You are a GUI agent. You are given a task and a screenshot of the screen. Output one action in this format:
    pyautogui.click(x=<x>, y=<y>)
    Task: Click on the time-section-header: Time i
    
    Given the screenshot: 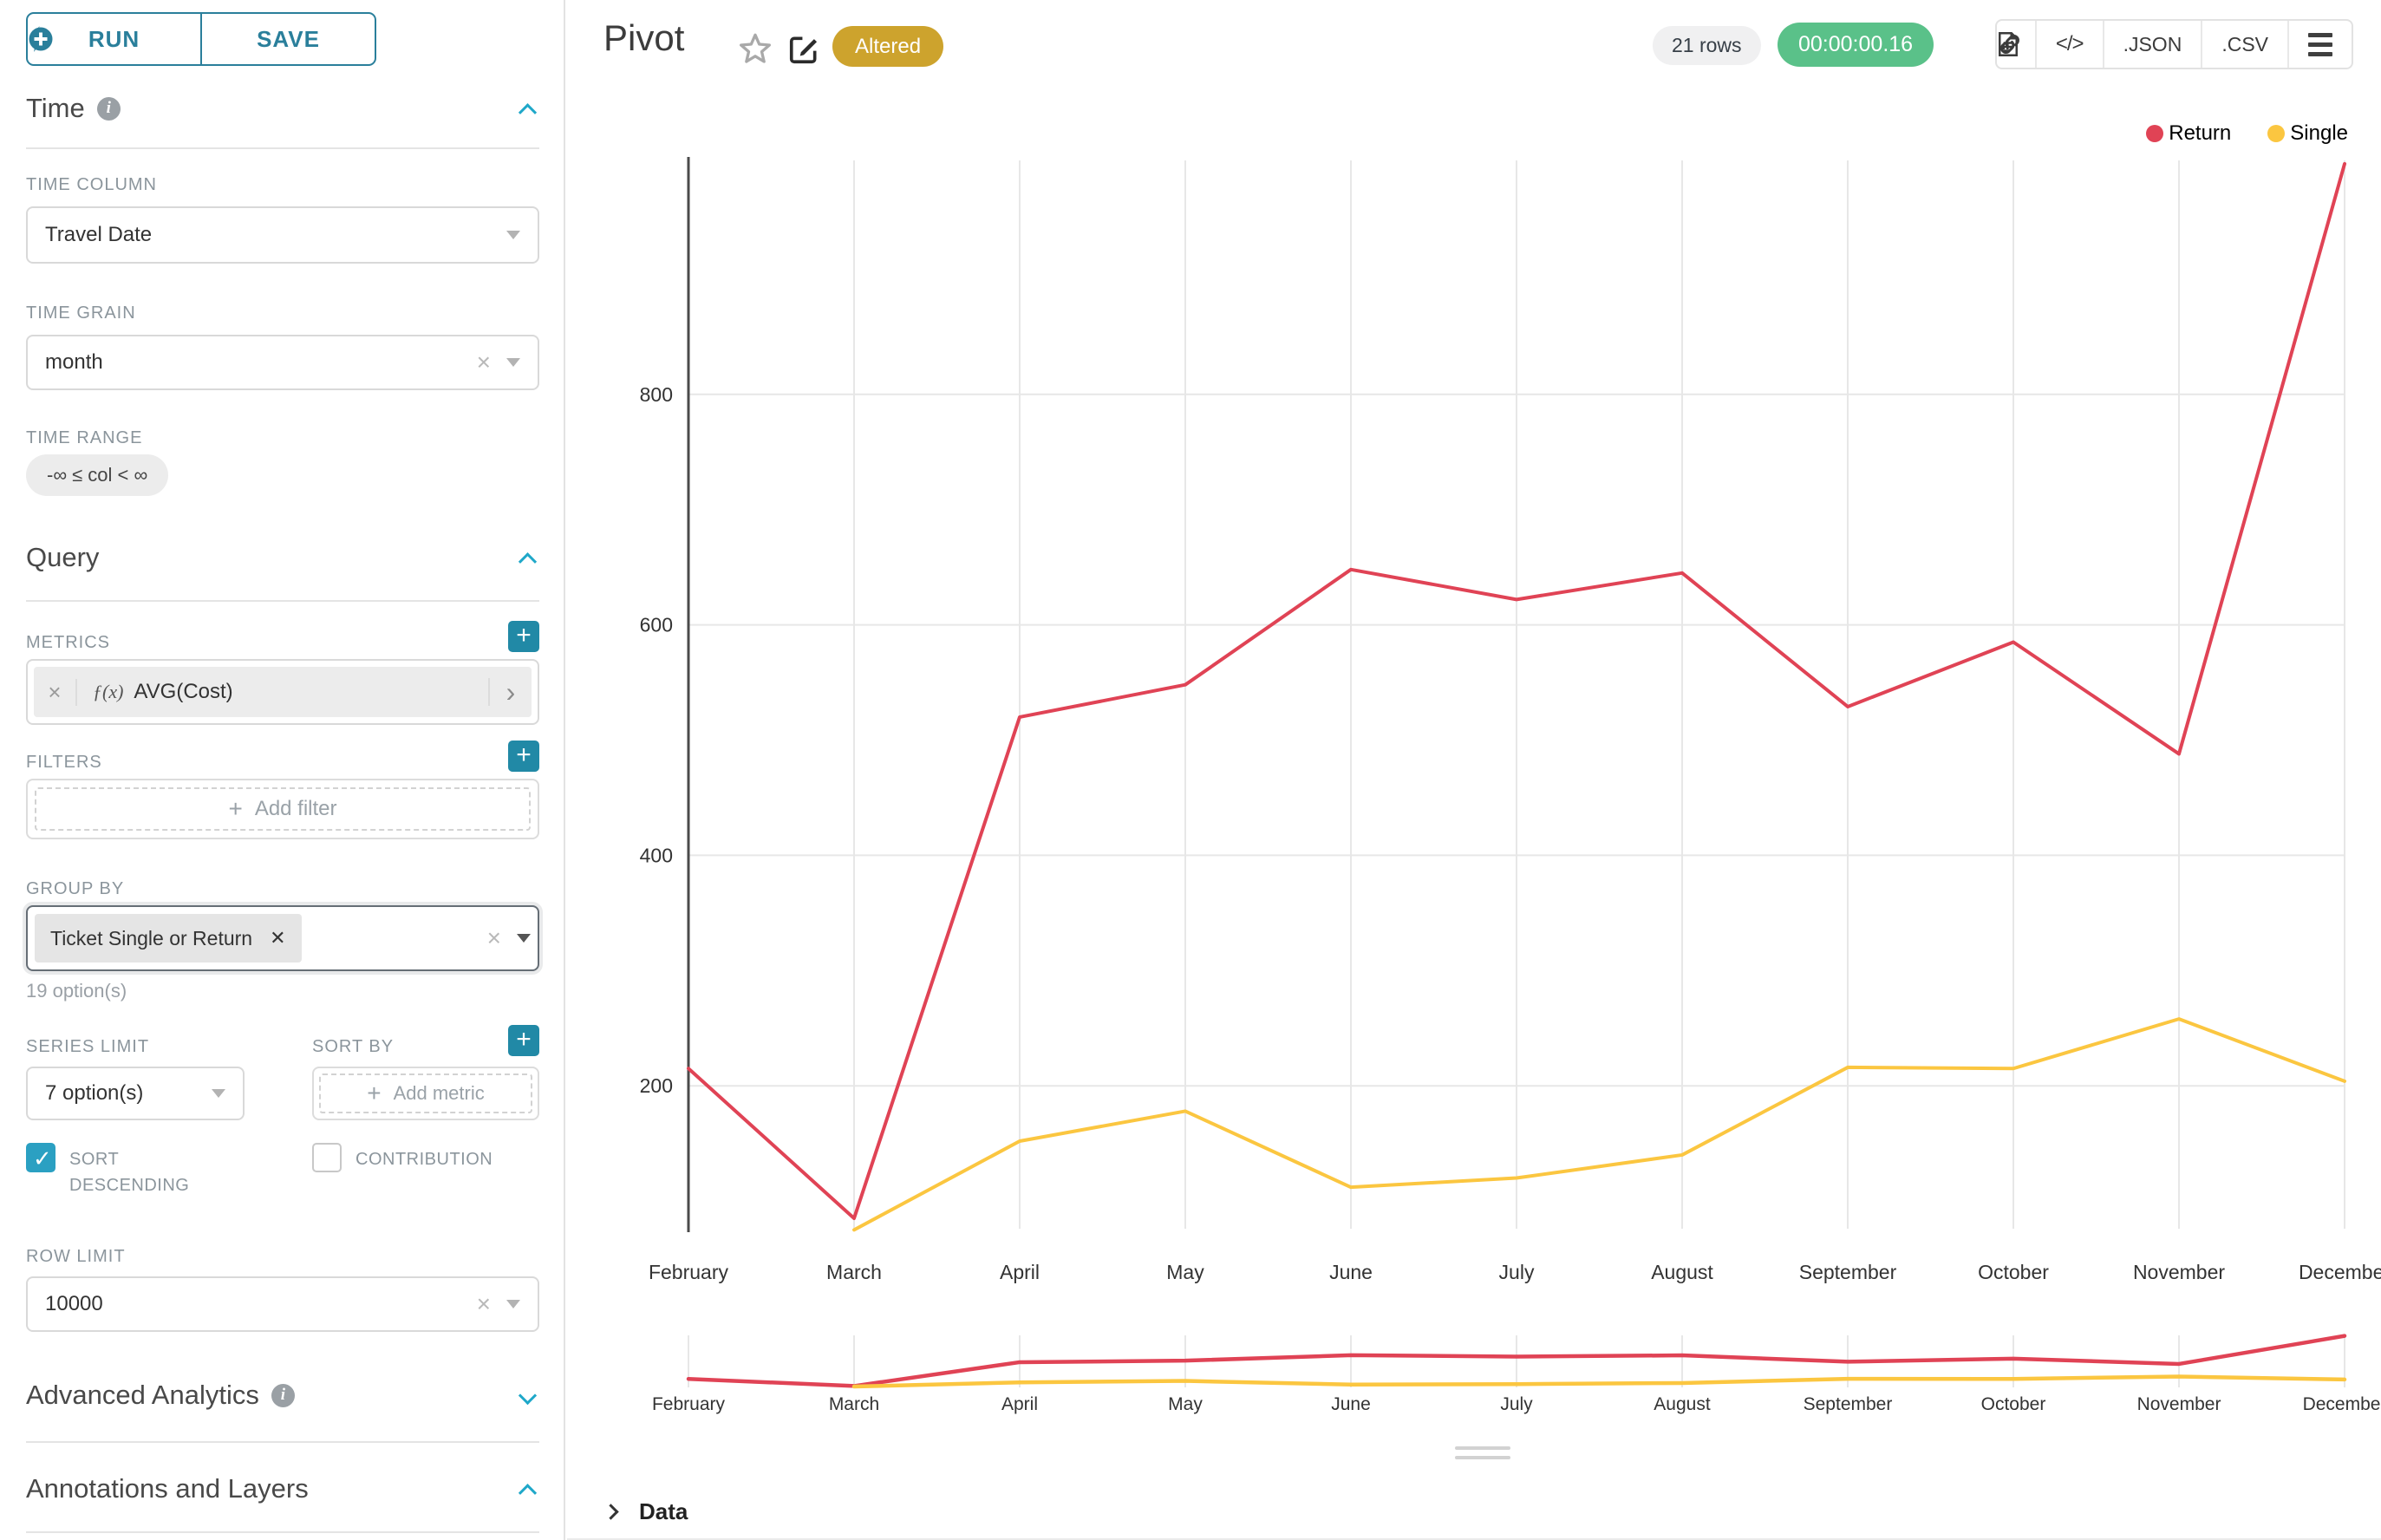 What is the action you would take?
    pyautogui.click(x=282, y=108)
    